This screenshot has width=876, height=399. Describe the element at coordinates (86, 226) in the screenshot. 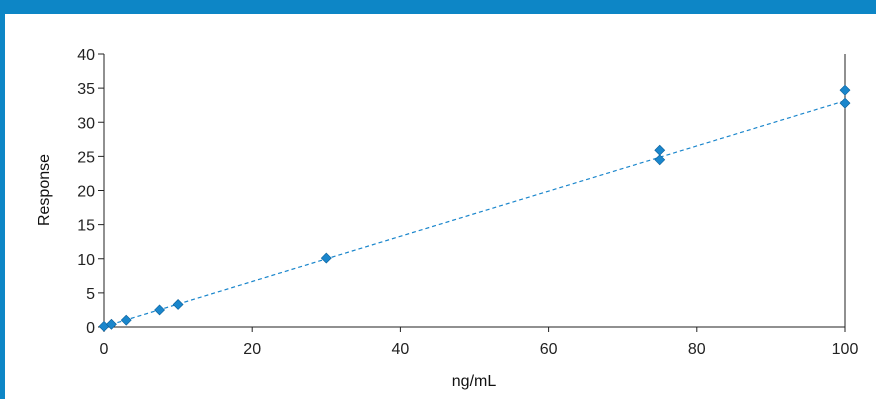

I see `y-tick-label: 15` at that location.